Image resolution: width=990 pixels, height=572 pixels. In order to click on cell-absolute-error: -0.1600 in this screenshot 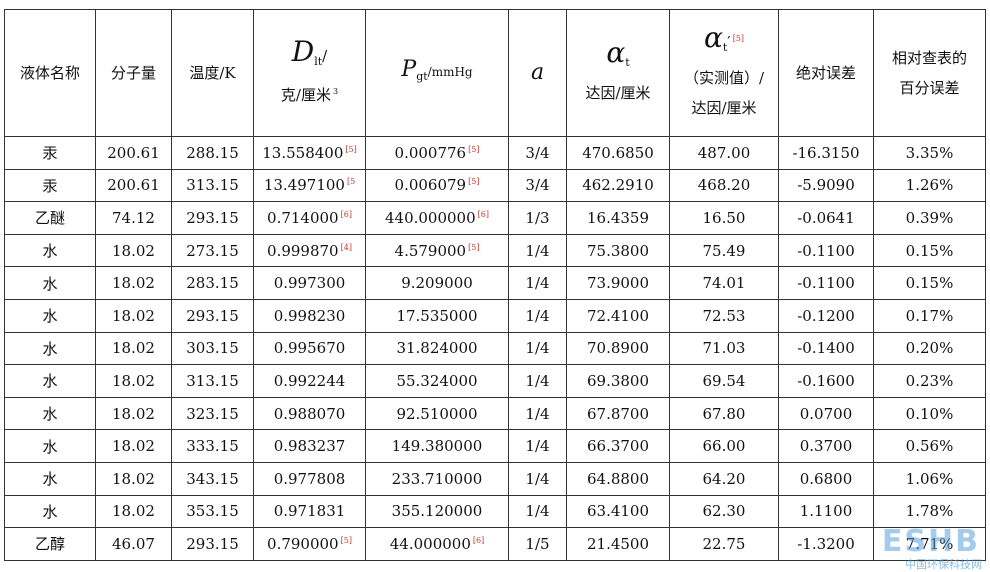, I will do `click(826, 381)`.